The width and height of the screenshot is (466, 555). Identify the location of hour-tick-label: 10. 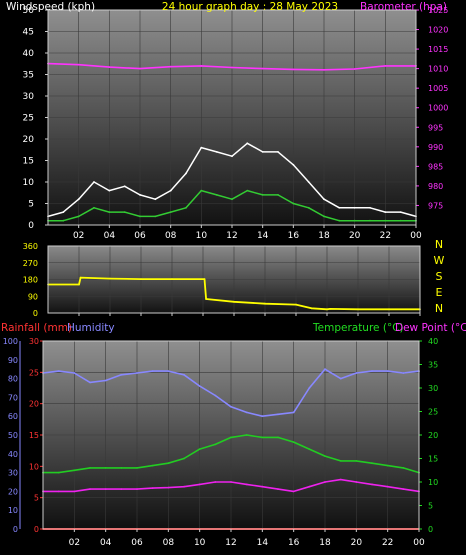
(200, 543).